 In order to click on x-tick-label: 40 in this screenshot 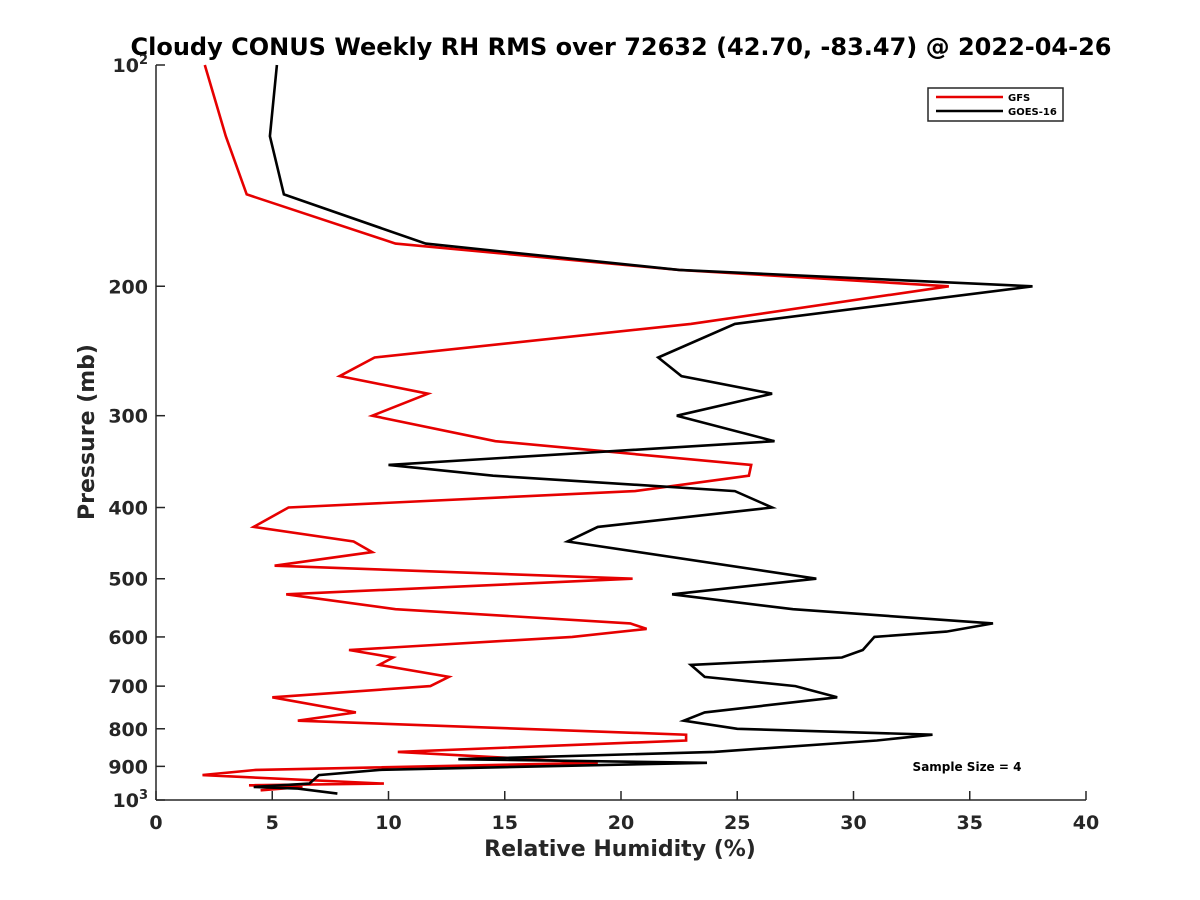, I will do `click(1086, 823)`.